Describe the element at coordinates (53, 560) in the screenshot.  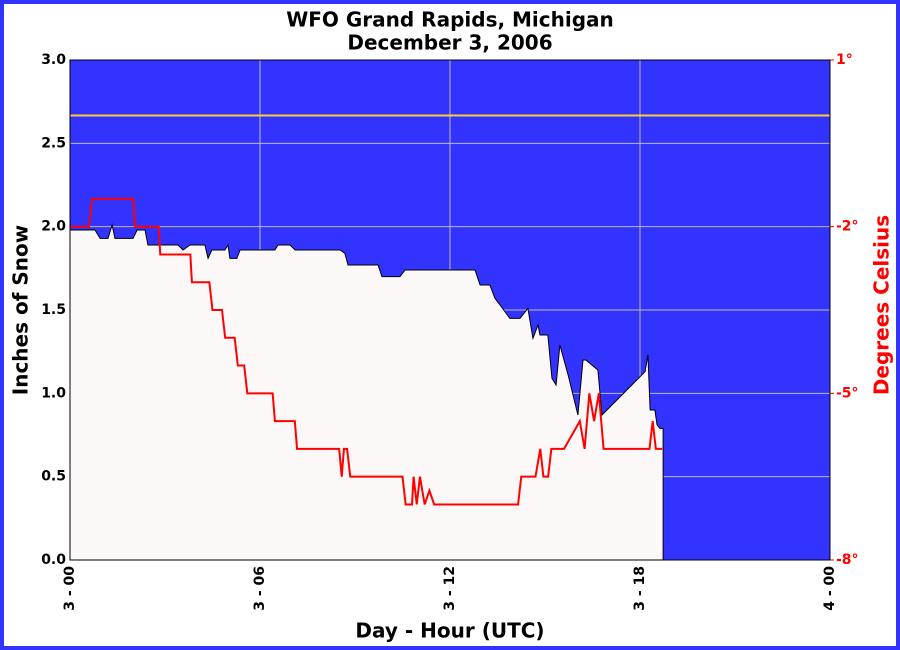
I see `y-tick-label: 0.0` at that location.